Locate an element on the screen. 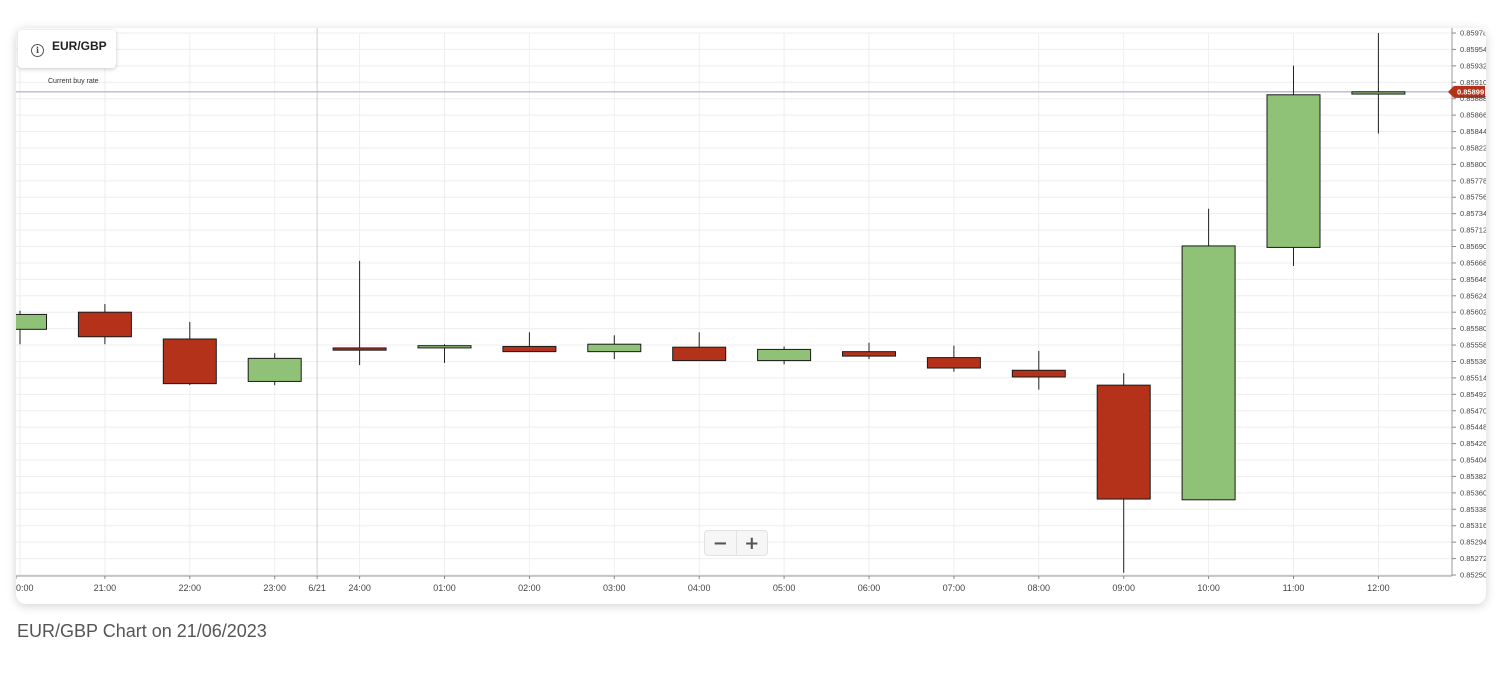 The height and width of the screenshot is (674, 1500). current-rate-badge is located at coordinates (1466, 91).